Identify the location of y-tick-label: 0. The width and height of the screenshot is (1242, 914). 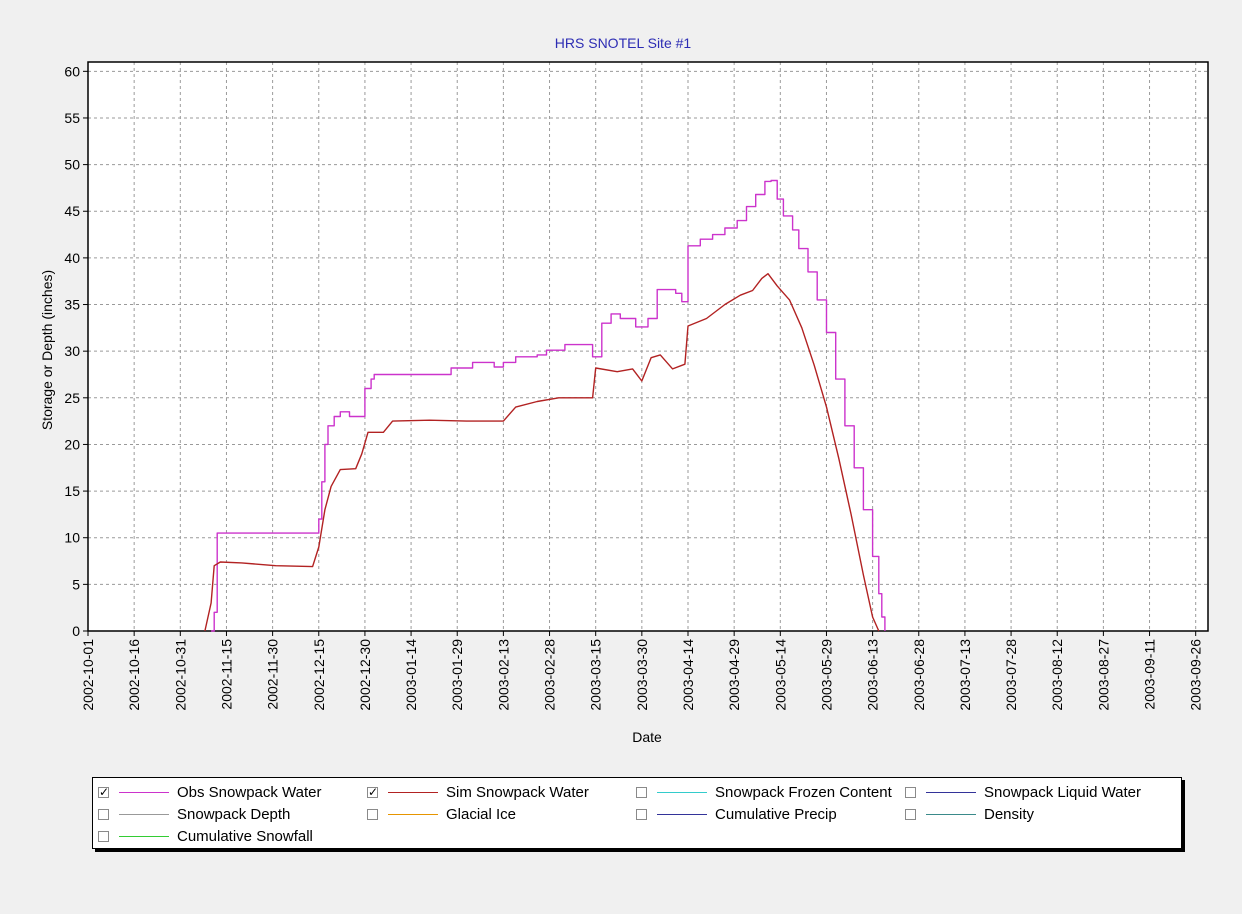
(76, 631).